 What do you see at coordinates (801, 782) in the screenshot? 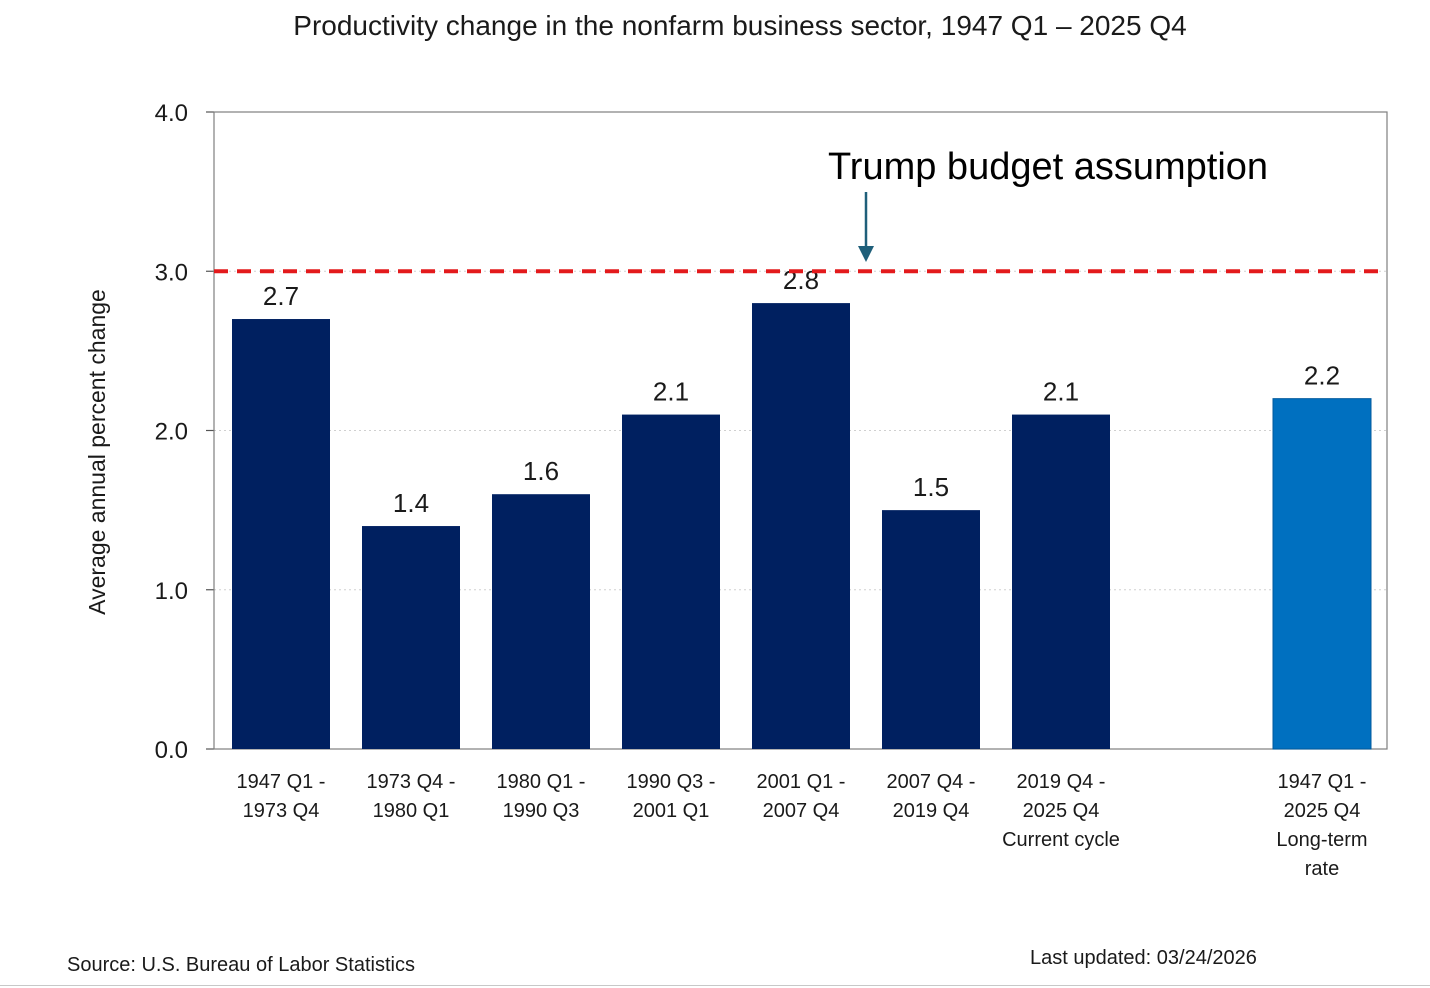
I see `x-tick-label: 2001 Q1 -` at bounding box center [801, 782].